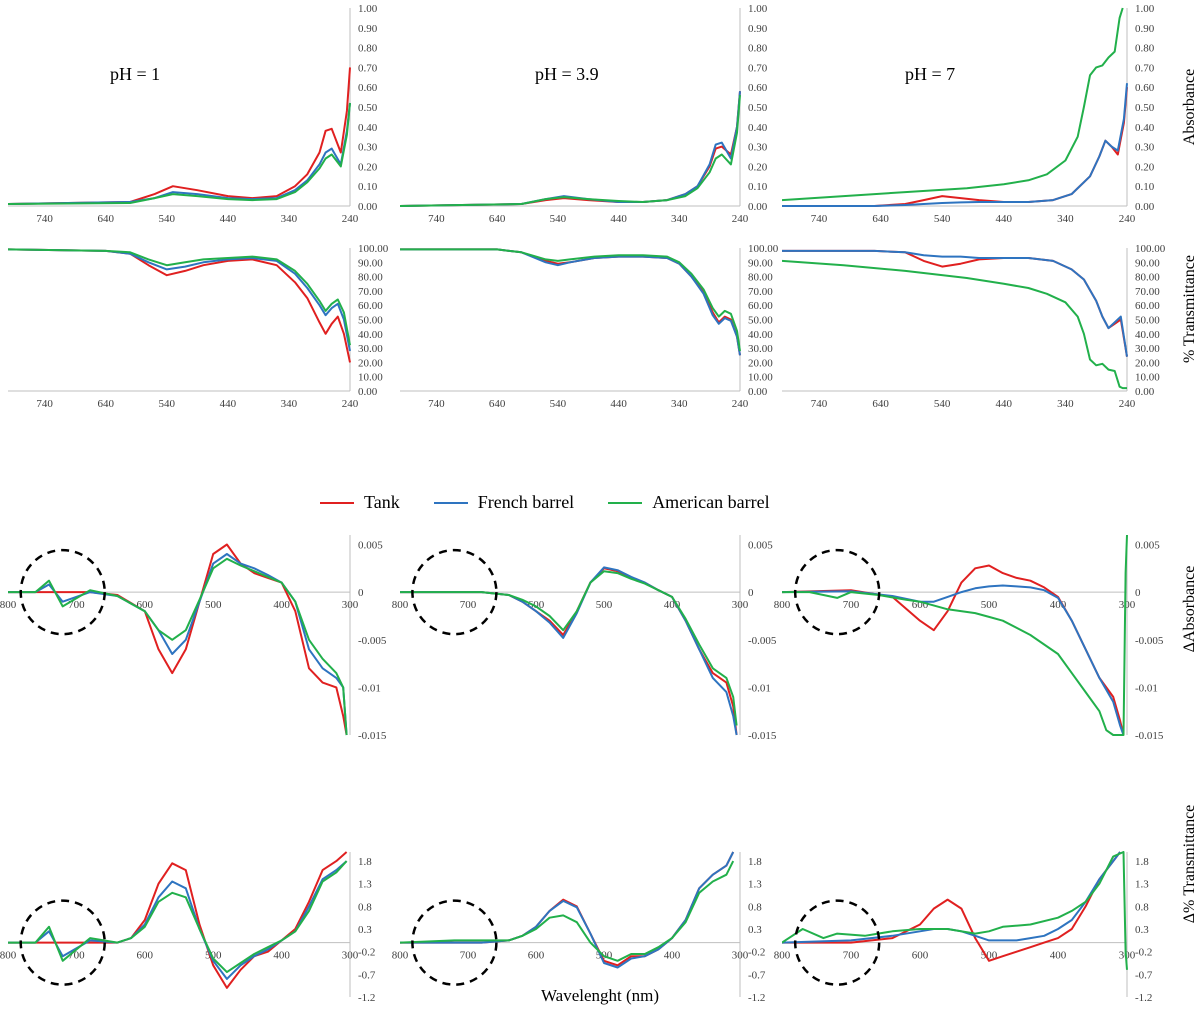 This screenshot has height=1011, width=1200. I want to click on y-tick-label: 0.40, so click(1145, 128).